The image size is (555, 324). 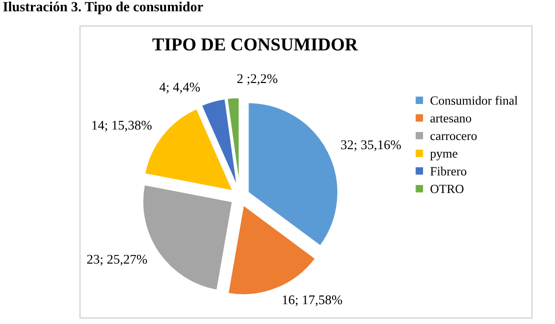 What do you see at coordinates (451, 118) in the screenshot?
I see `legend-label: artesano` at bounding box center [451, 118].